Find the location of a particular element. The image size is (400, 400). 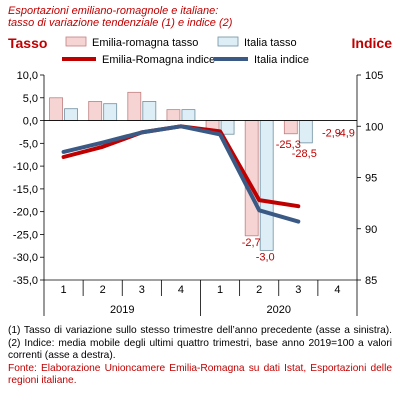

left-tick-label: -20,0 is located at coordinates (25, 213).